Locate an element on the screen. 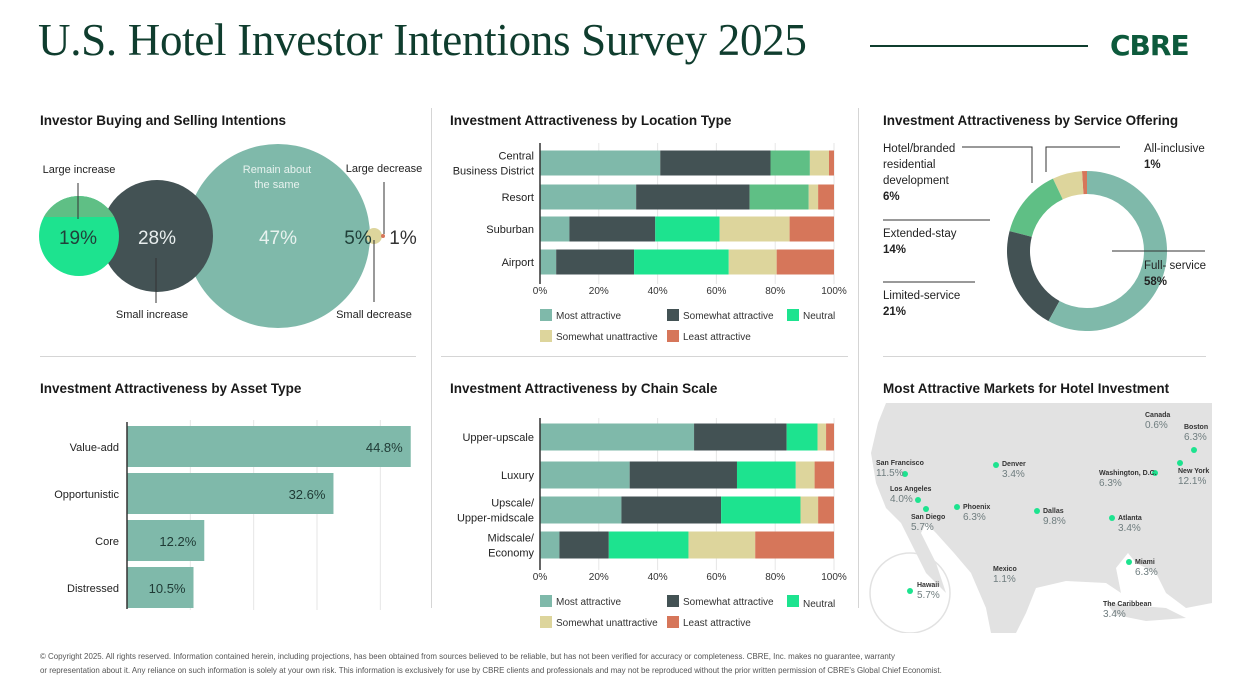  row-divider is located at coordinates (1044, 356).